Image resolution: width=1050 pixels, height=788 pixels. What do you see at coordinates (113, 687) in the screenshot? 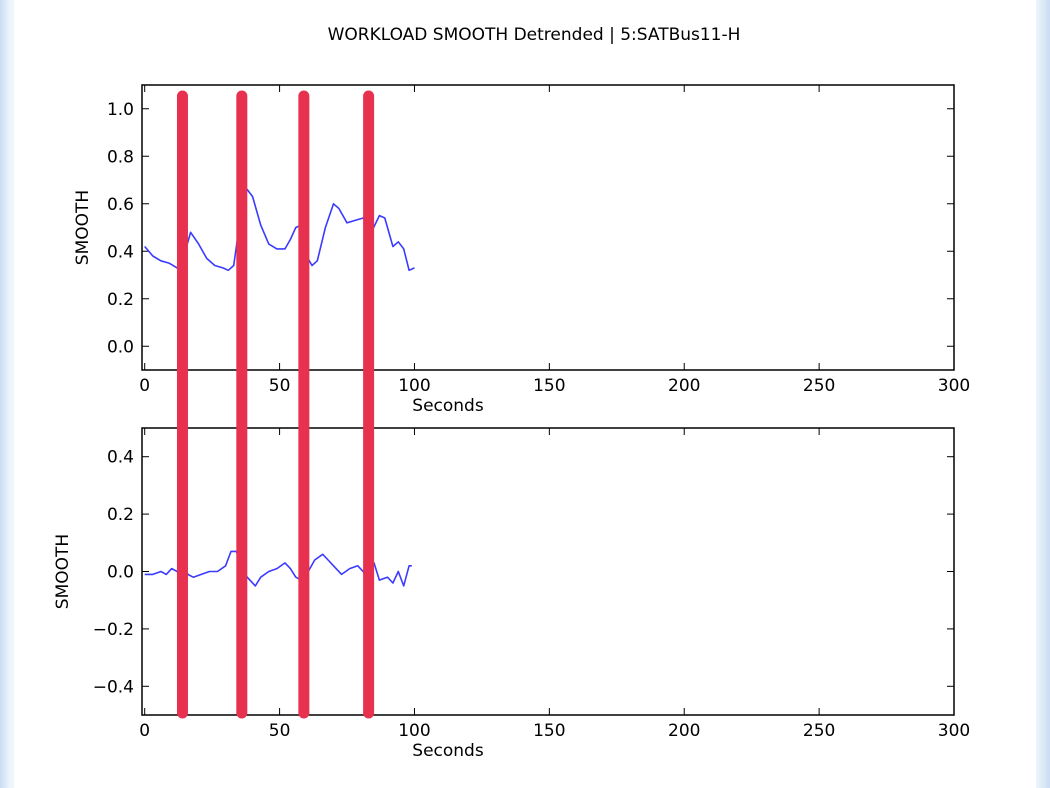
I see `y-tick-label: −0.4` at bounding box center [113, 687].